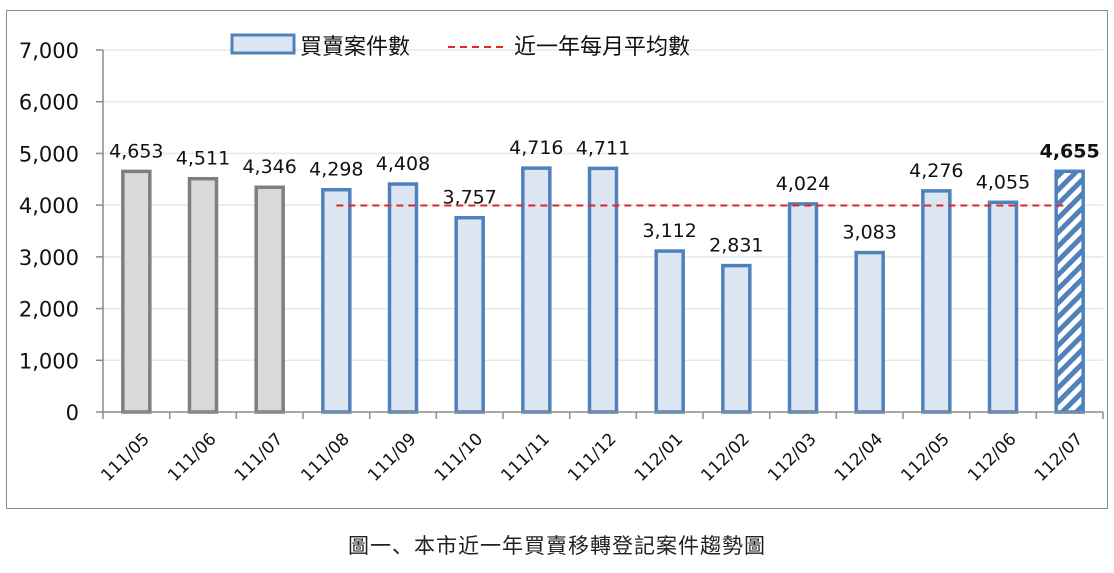 This screenshot has width=1114, height=573. I want to click on bar-value-label: 3,083, so click(869, 233).